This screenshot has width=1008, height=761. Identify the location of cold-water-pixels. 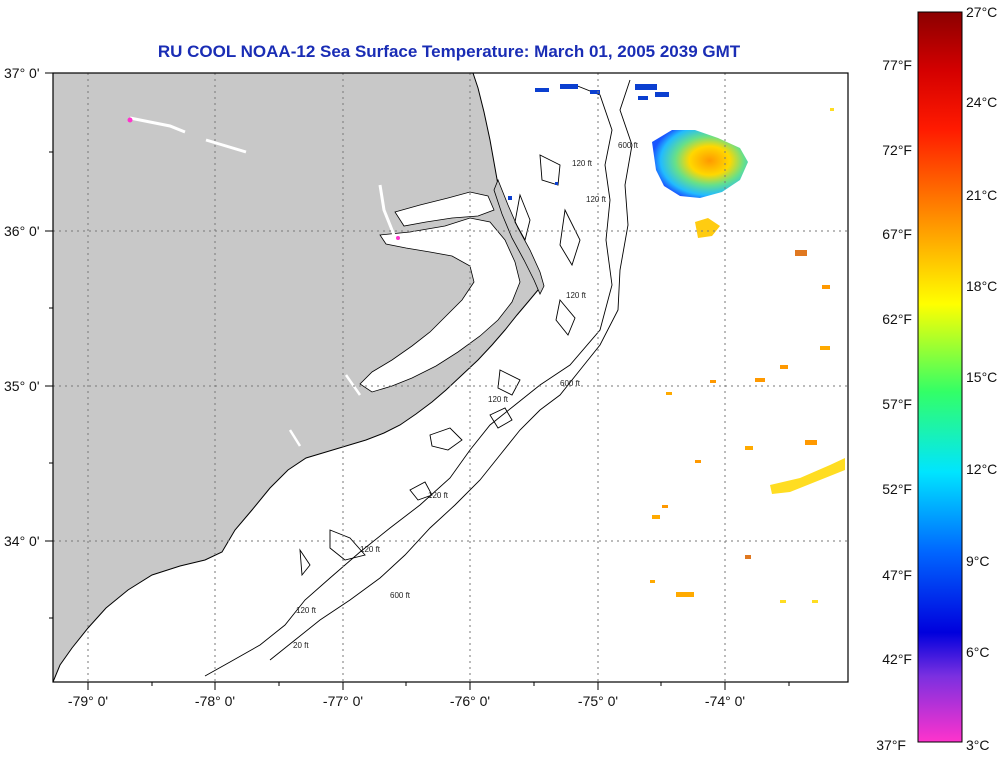
(588, 142).